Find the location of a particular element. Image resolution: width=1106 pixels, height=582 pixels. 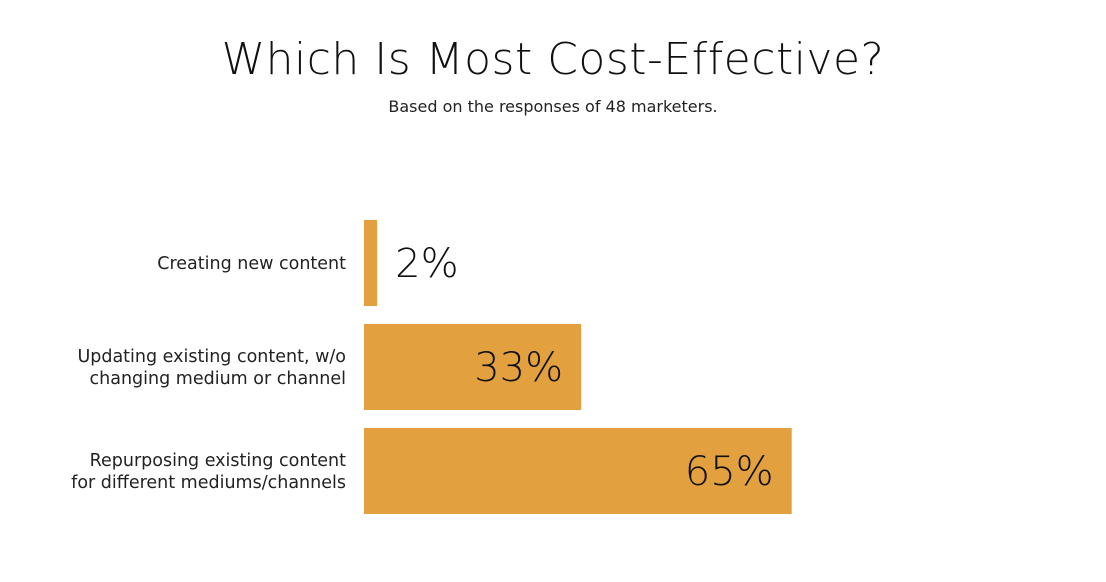

category-label-line: Updating existing content, w/o is located at coordinates (211, 357).